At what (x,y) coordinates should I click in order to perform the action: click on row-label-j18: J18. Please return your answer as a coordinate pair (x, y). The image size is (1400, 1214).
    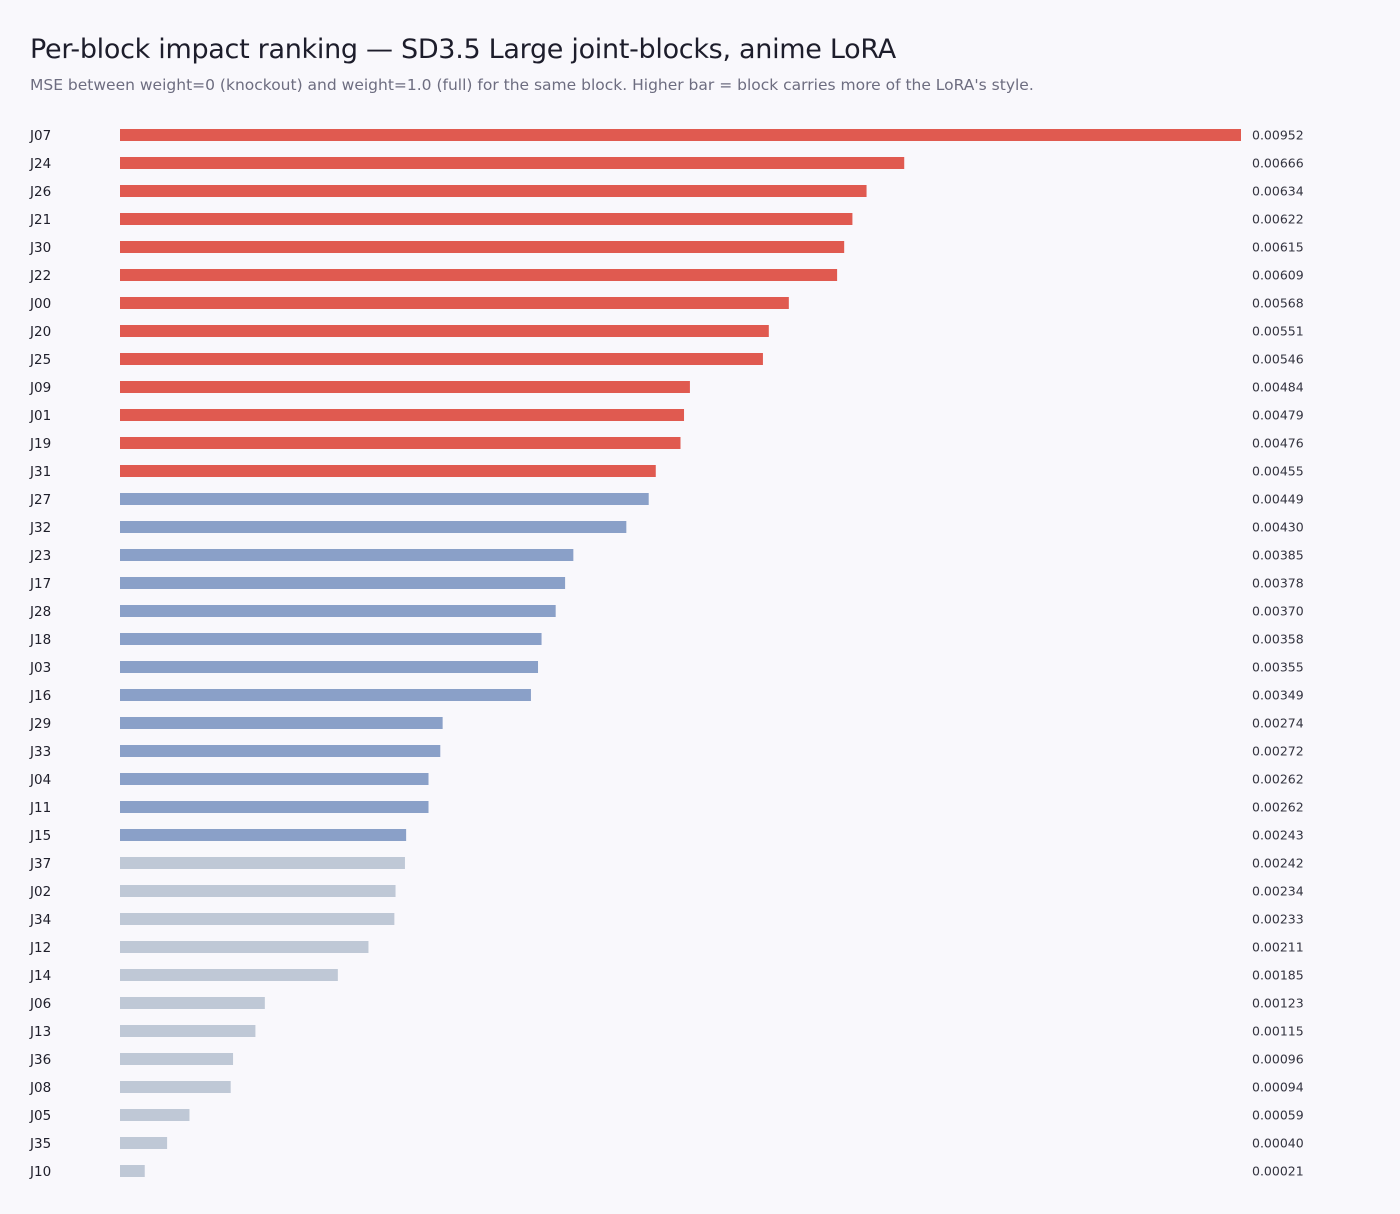
    Looking at the image, I should click on (40, 640).